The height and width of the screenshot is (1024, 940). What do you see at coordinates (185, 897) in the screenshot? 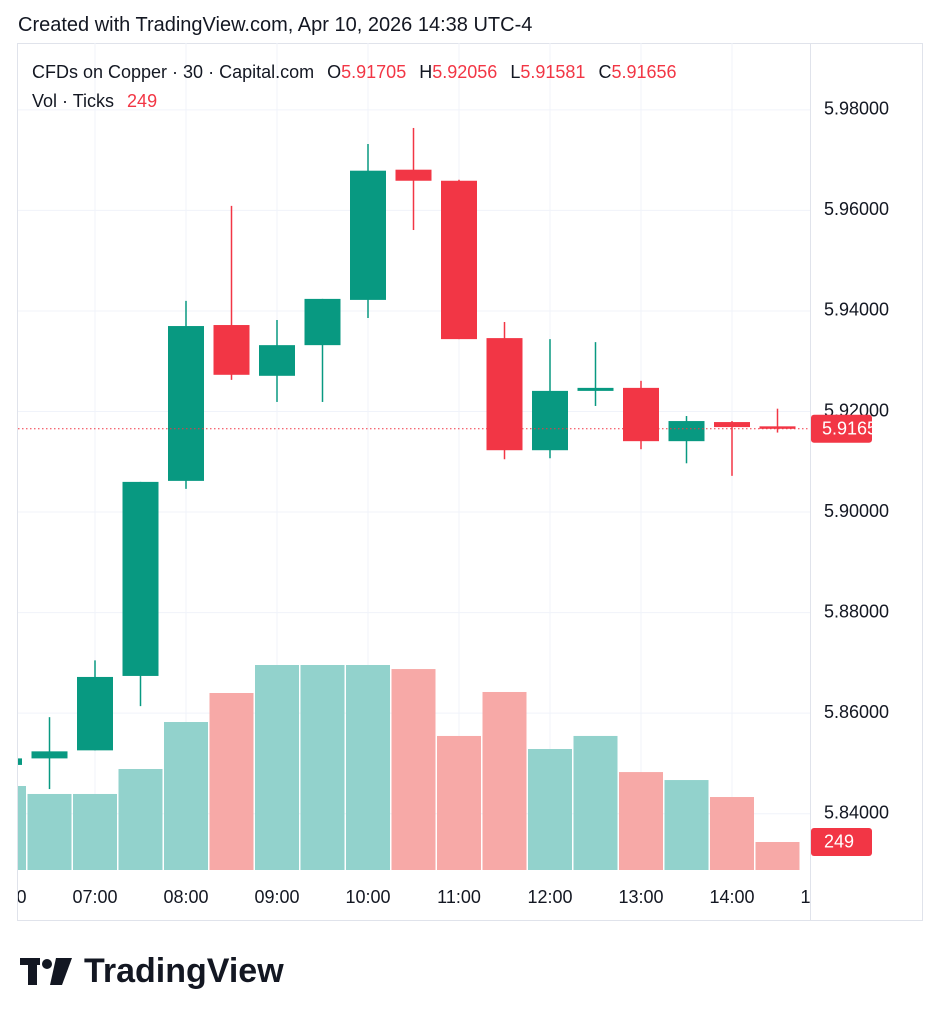
I see `x-tick-label: 08:00` at bounding box center [185, 897].